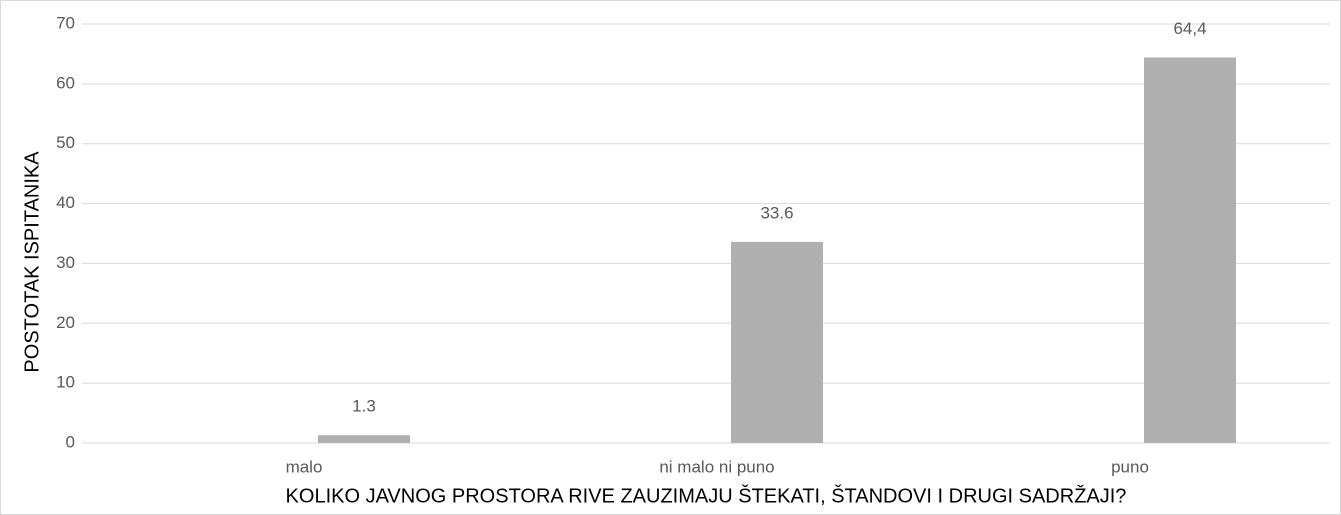 The image size is (1341, 515). What do you see at coordinates (65, 262) in the screenshot?
I see `y-tick-label: 30` at bounding box center [65, 262].